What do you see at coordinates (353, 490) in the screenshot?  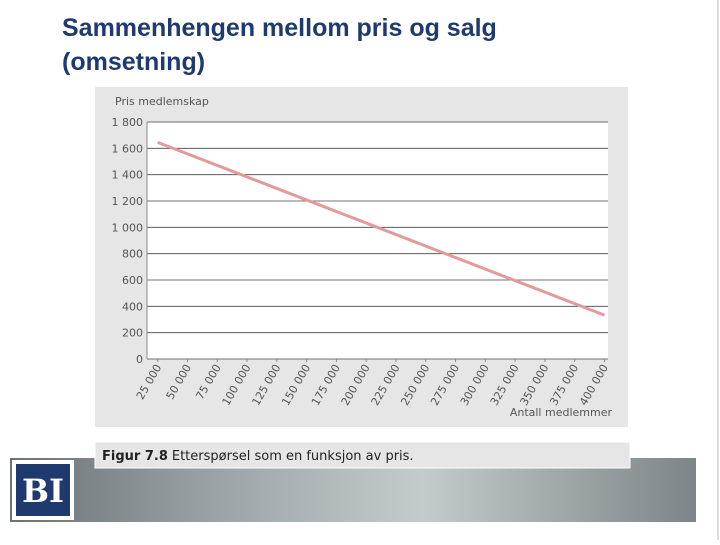 I see `footer-band` at bounding box center [353, 490].